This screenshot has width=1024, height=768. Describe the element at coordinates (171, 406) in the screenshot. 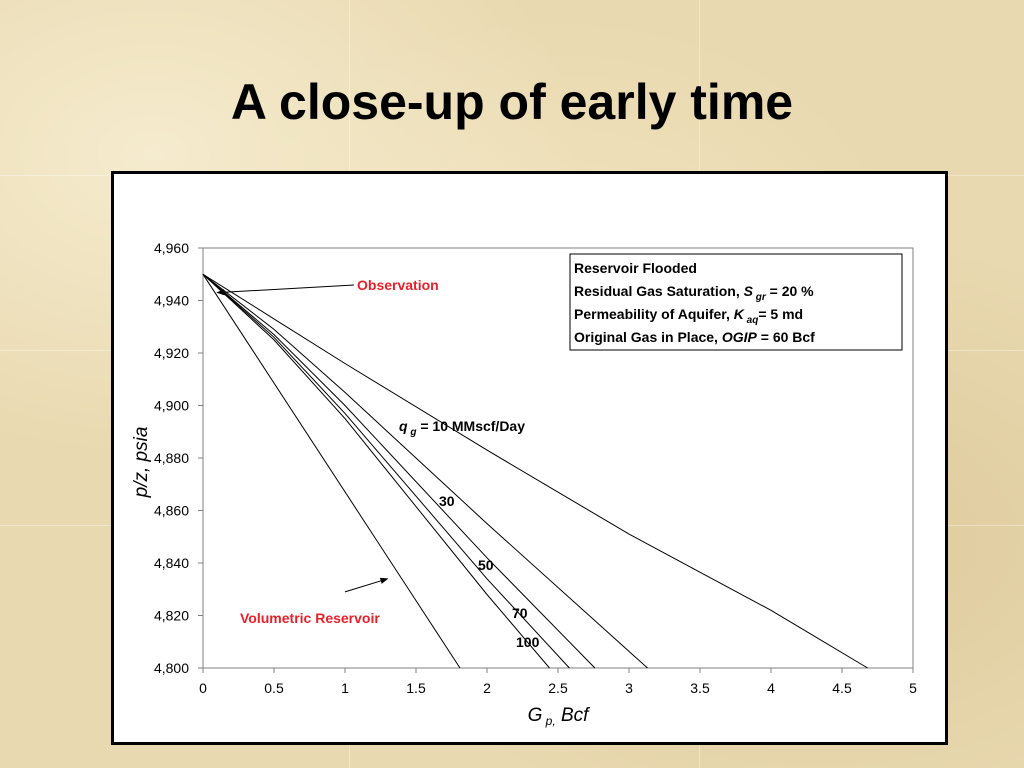

I see `y-tick-label: 4,900` at that location.